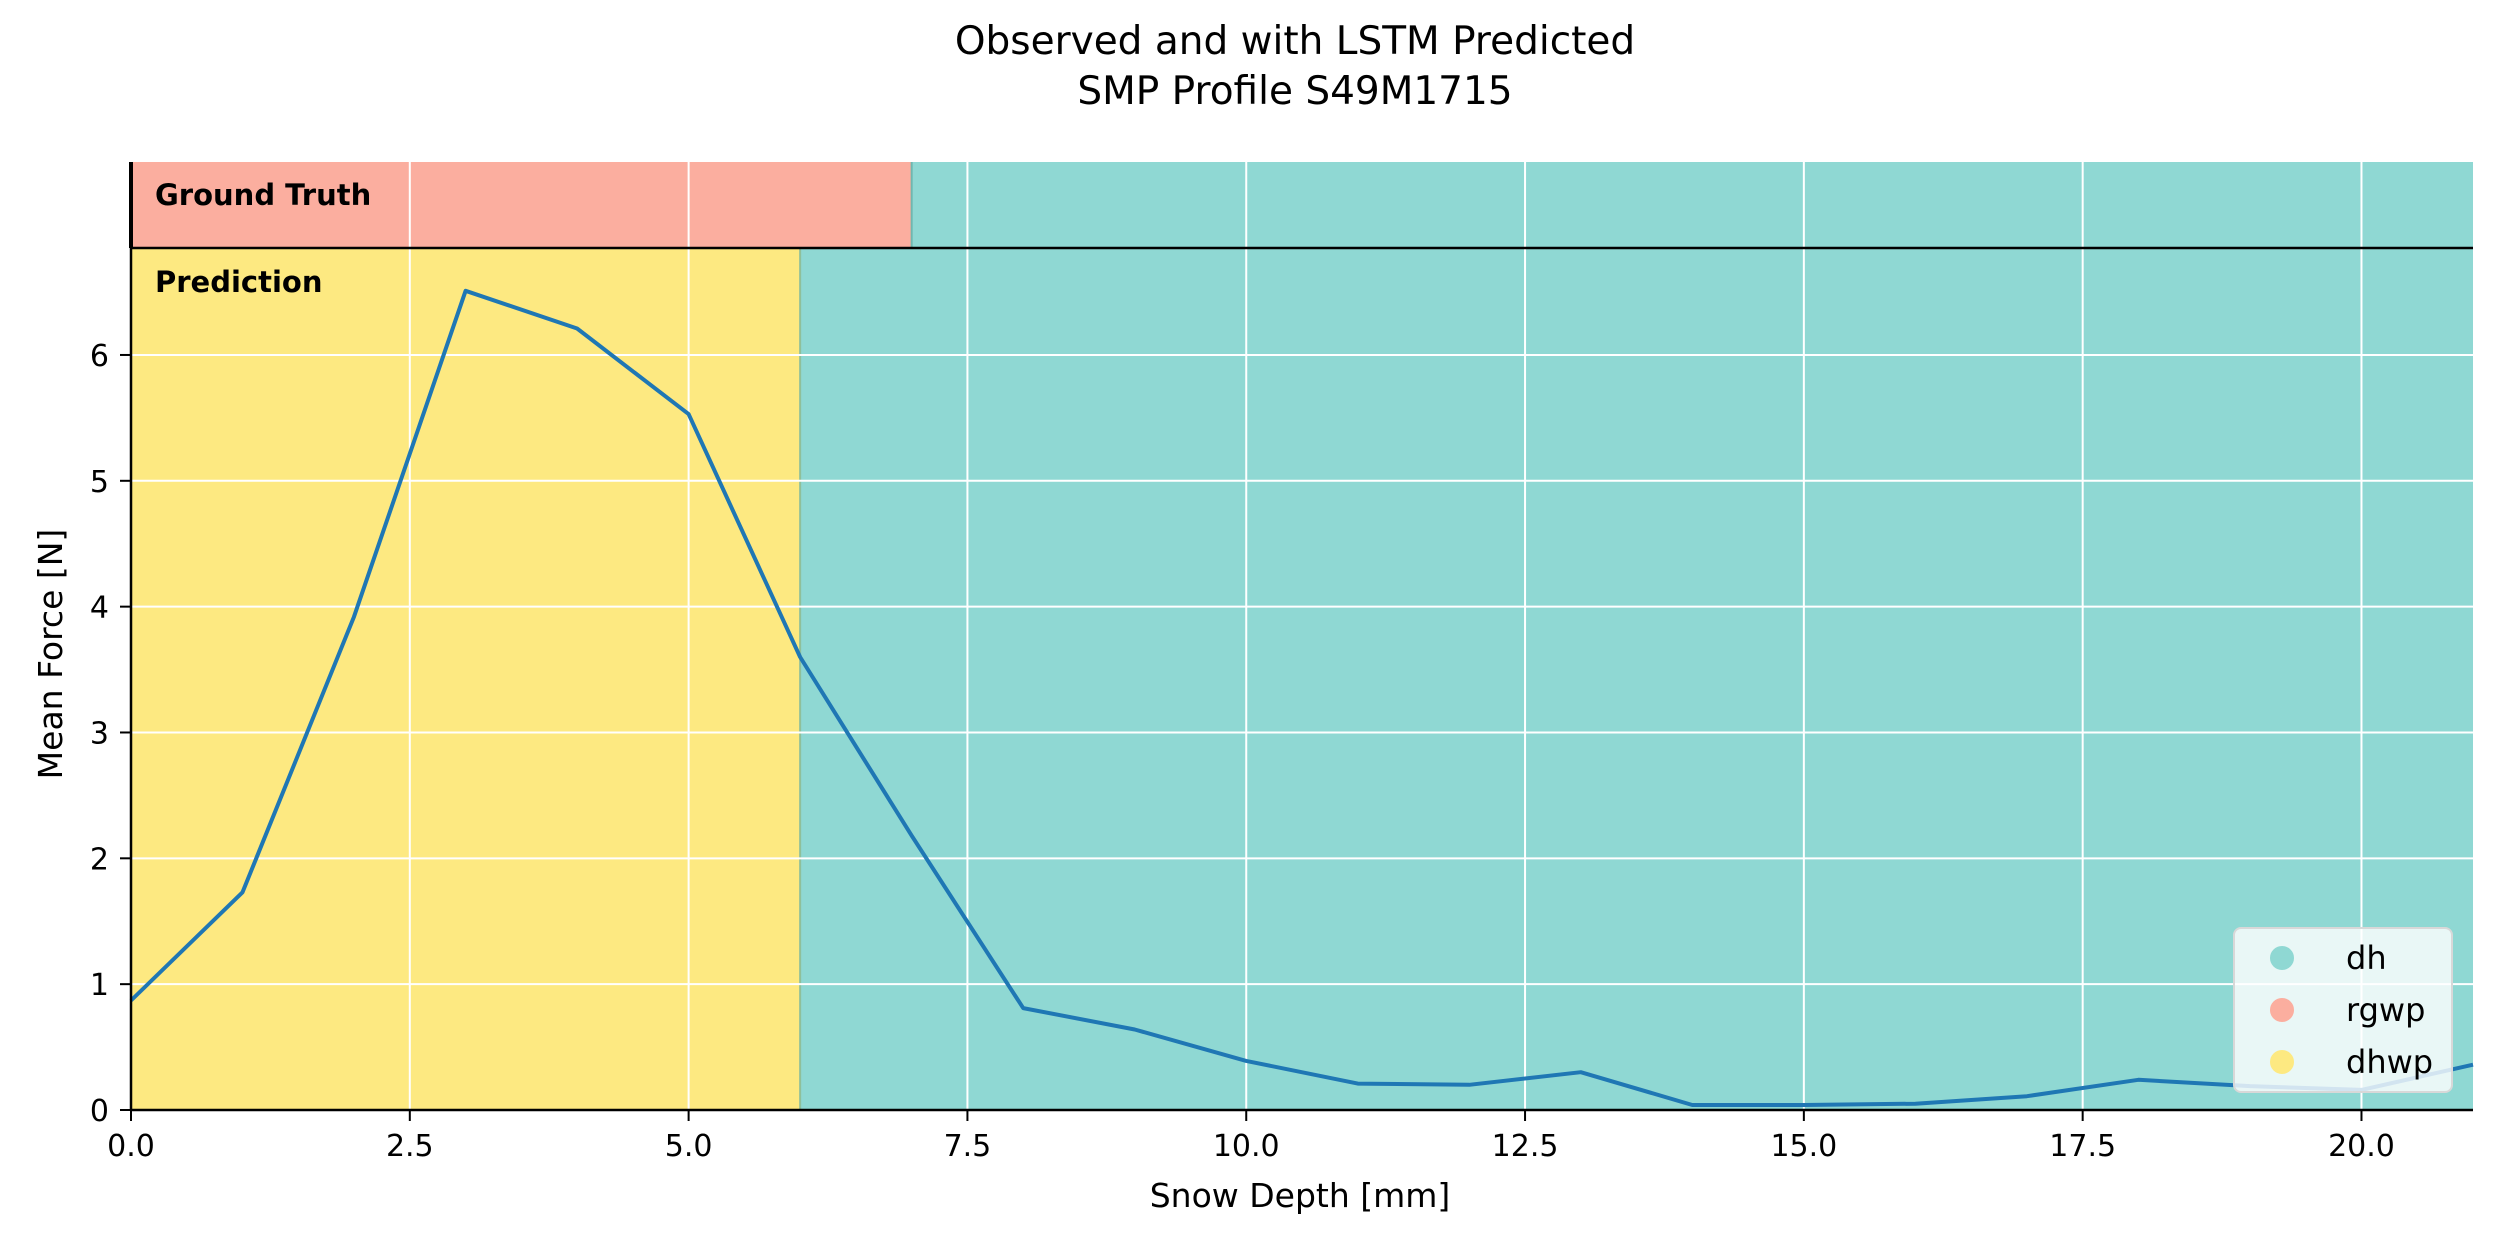 This screenshot has height=1250, width=2500. I want to click on x-tick-label: 5.0, so click(689, 1146).